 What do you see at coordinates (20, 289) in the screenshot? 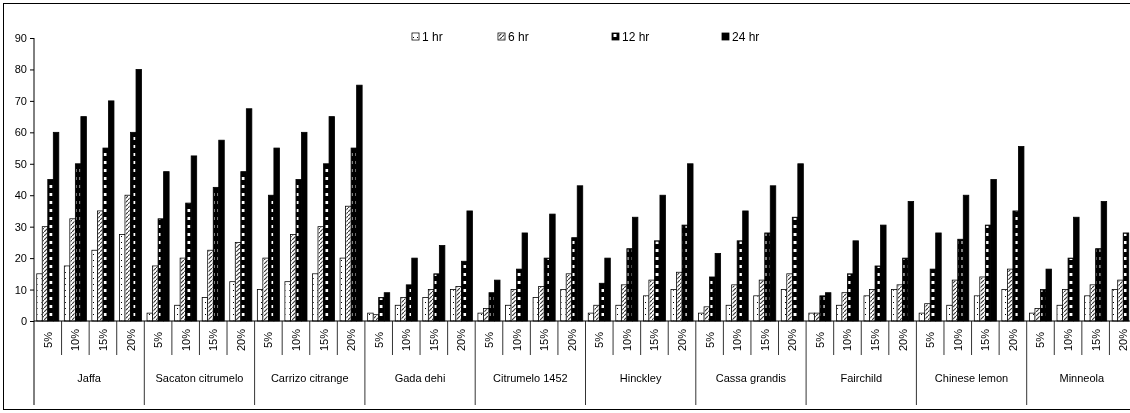
I see `y-tick-label: 10` at bounding box center [20, 289].